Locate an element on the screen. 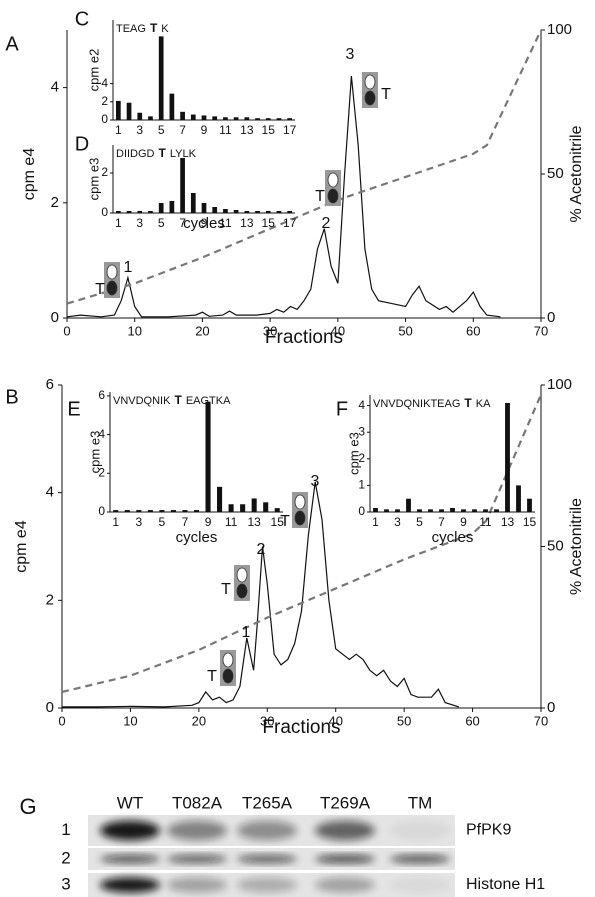  x-tick-label: 7 is located at coordinates (182, 223).